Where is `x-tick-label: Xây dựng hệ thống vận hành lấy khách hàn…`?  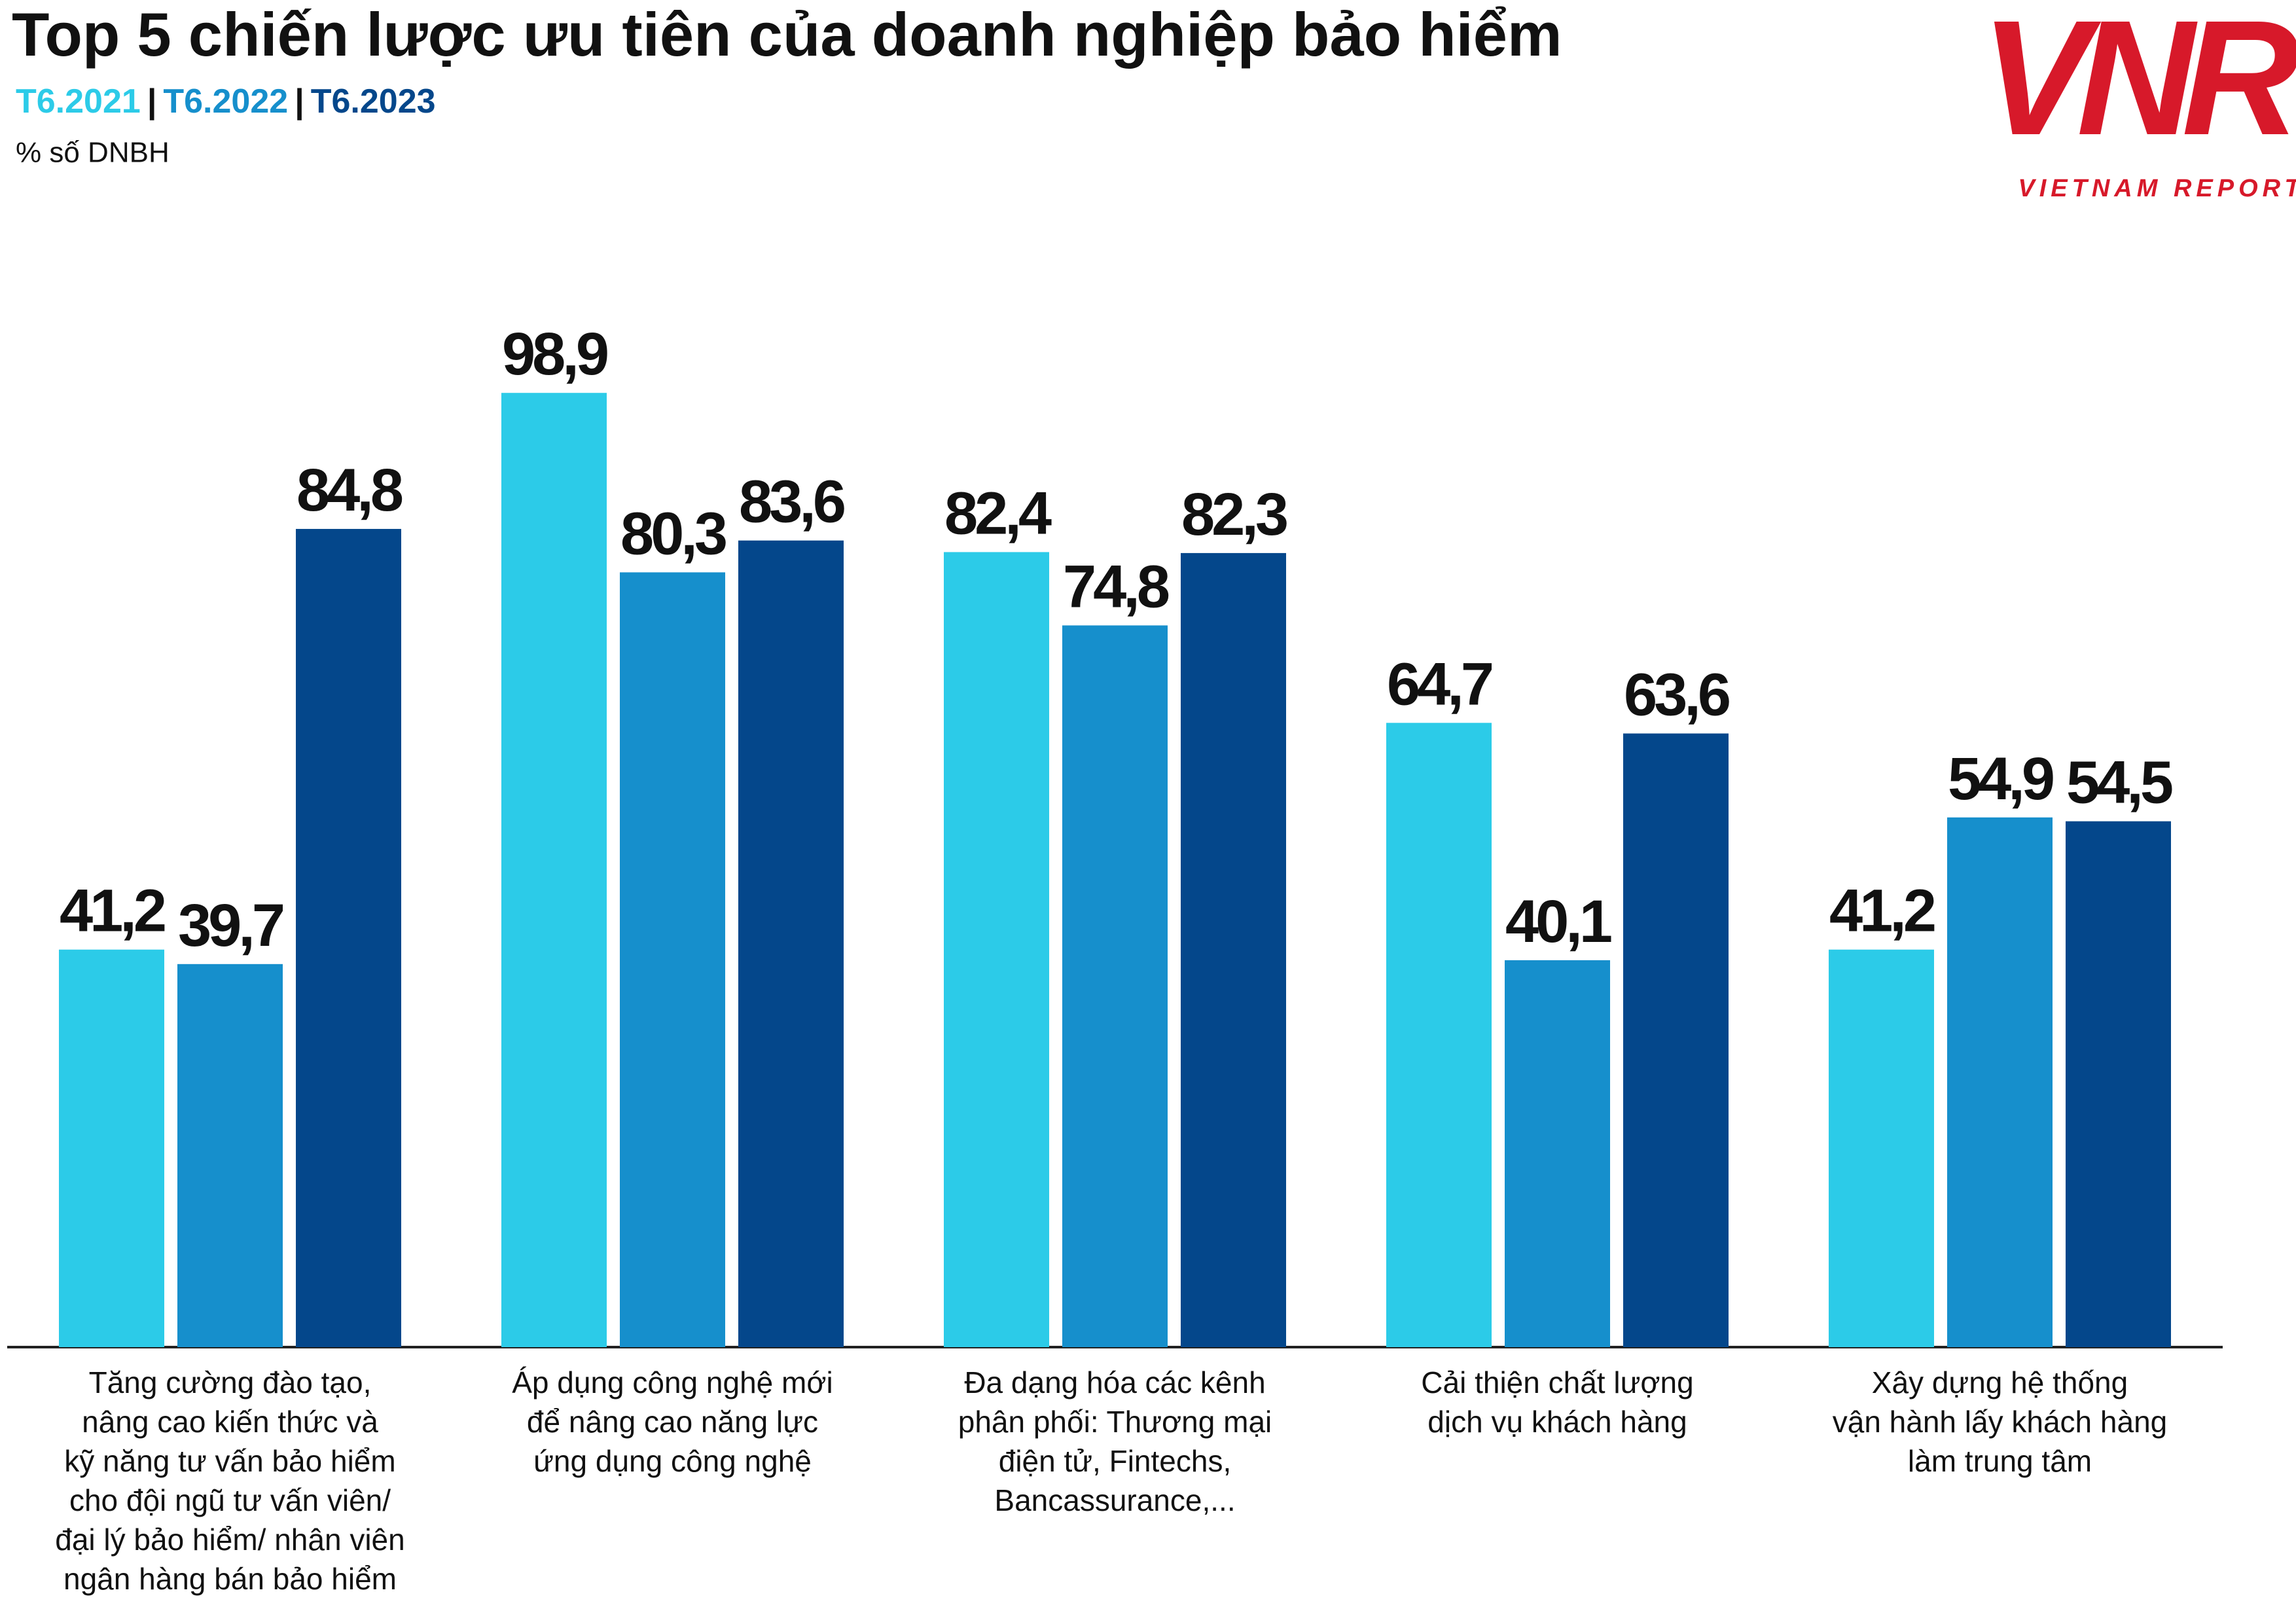 x-tick-label: Xây dựng hệ thống vận hành lấy khách hàn… is located at coordinates (2000, 1421).